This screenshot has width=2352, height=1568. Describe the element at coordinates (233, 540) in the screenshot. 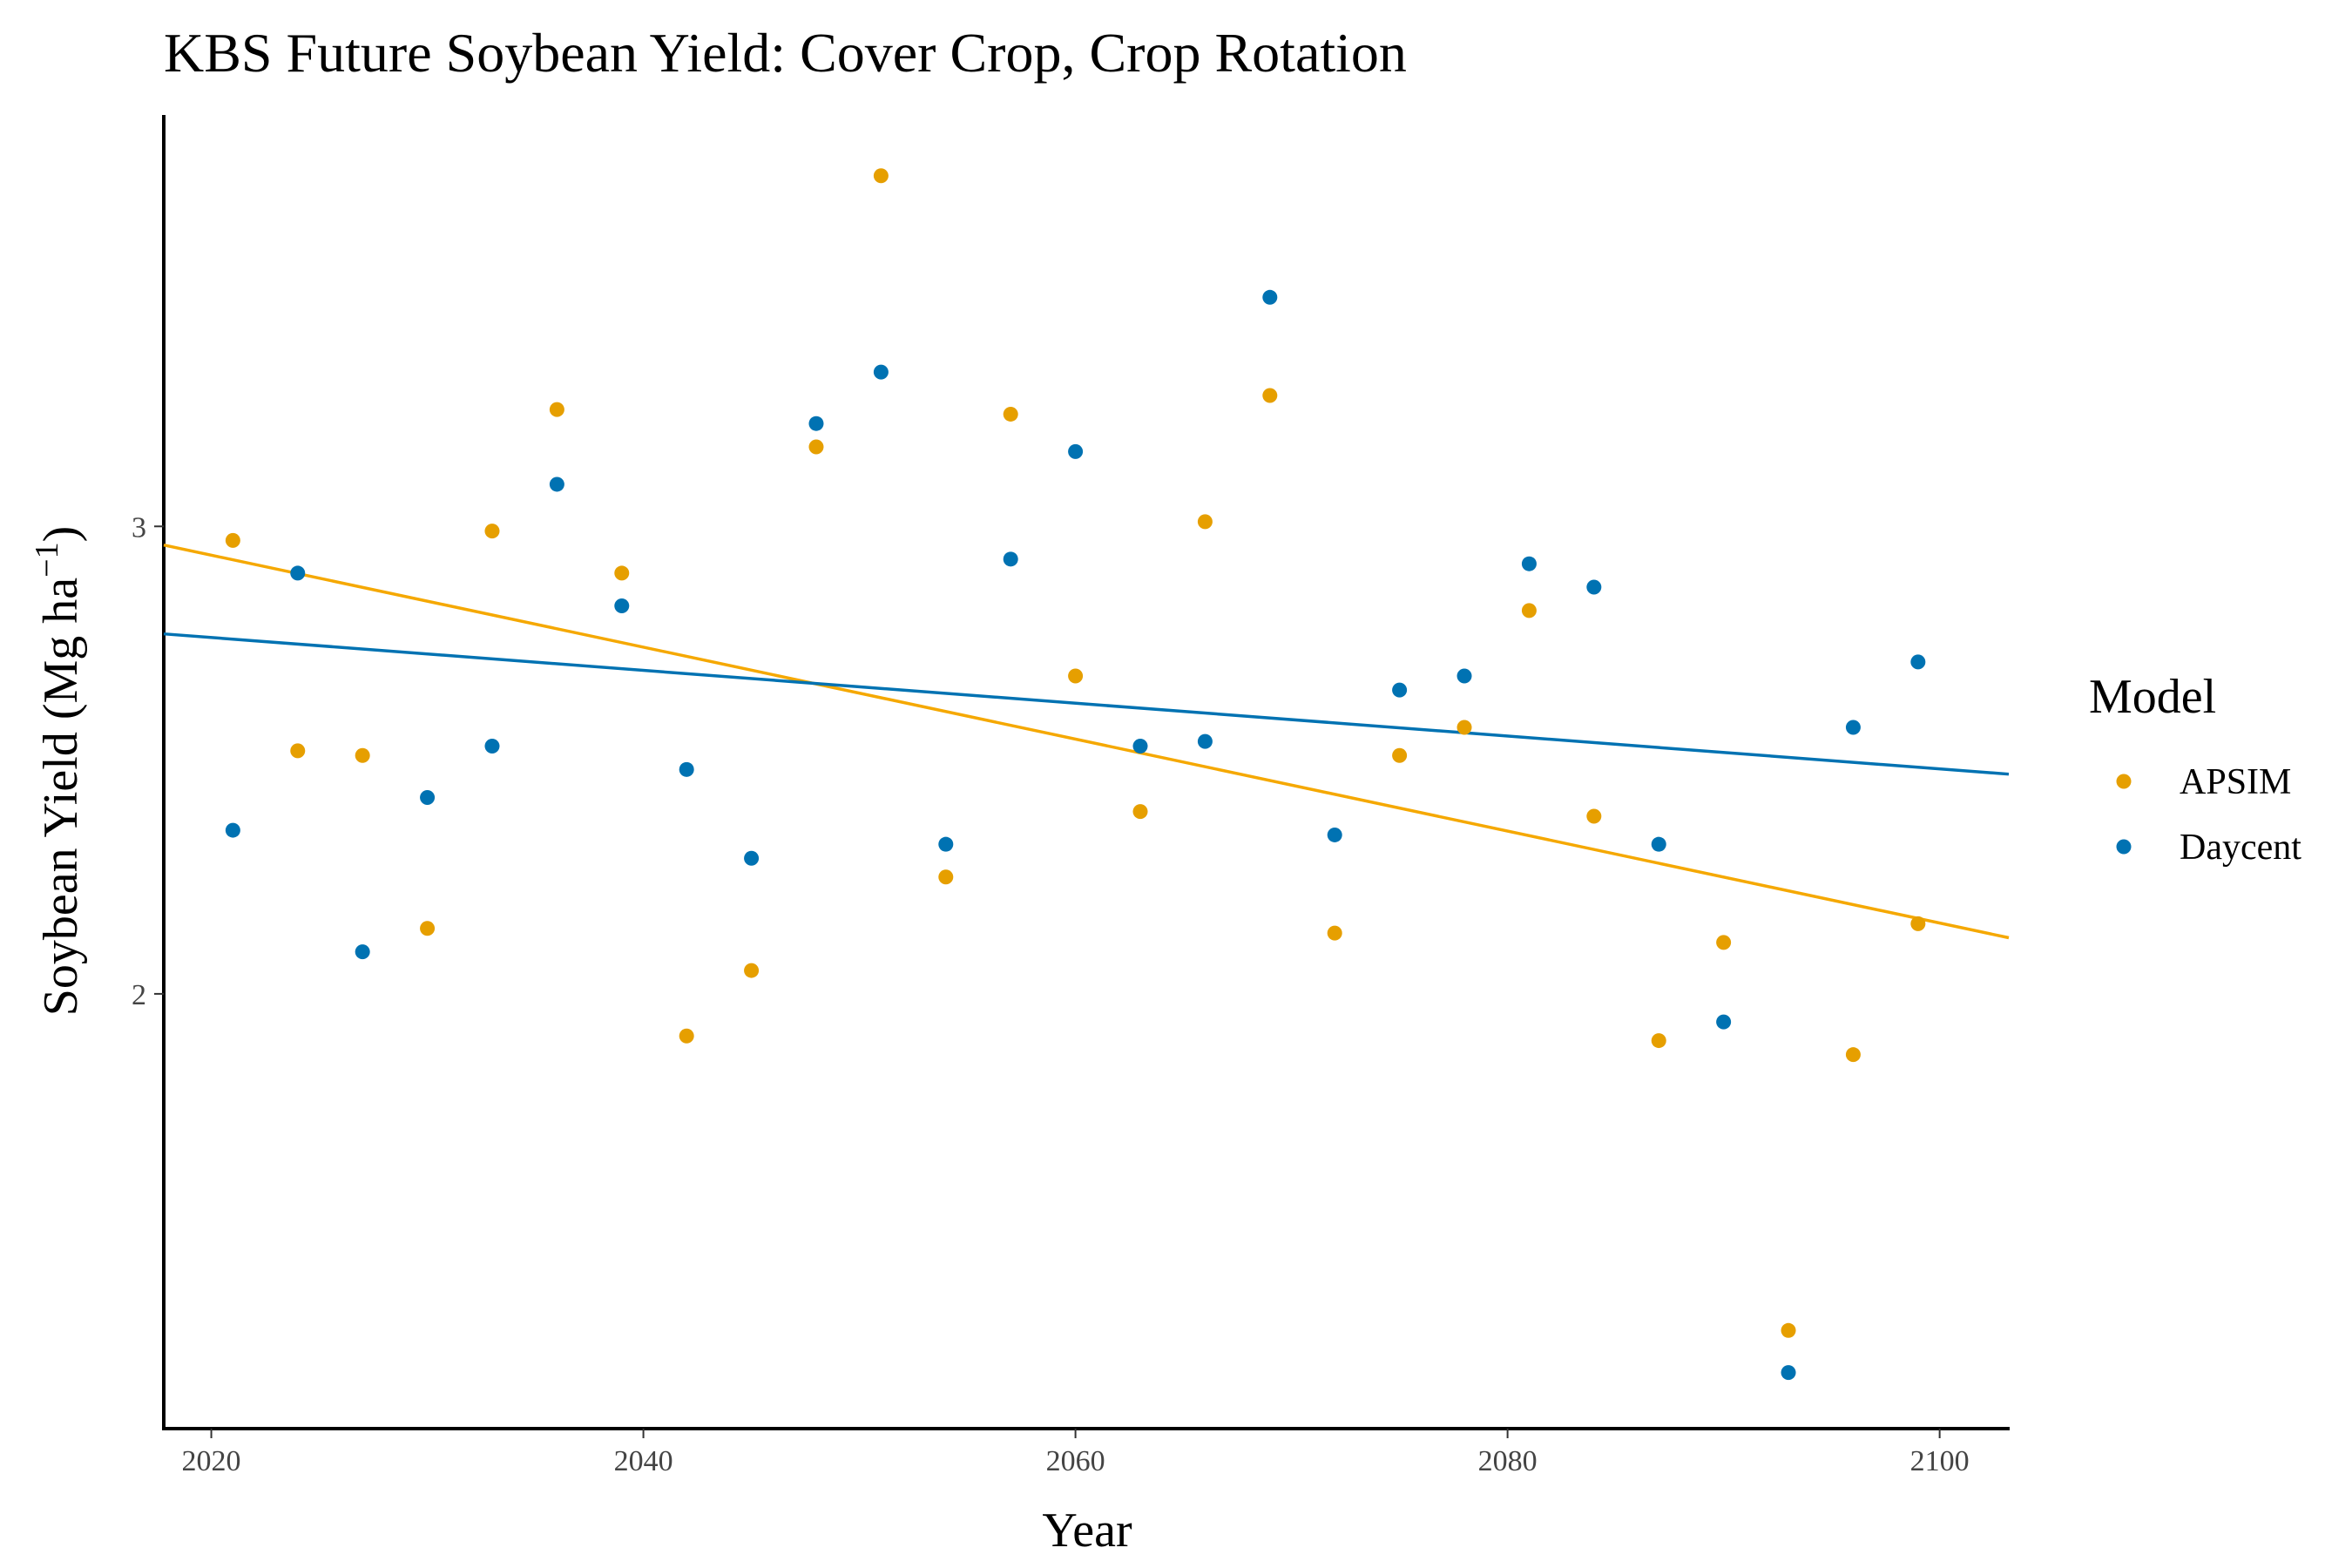

I see `apsim-point-2021` at that location.